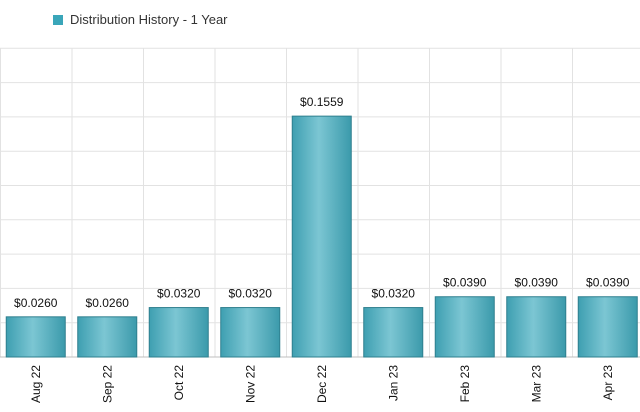 This screenshot has width=640, height=412. I want to click on x-tick-label: Aug 22, so click(36, 384).